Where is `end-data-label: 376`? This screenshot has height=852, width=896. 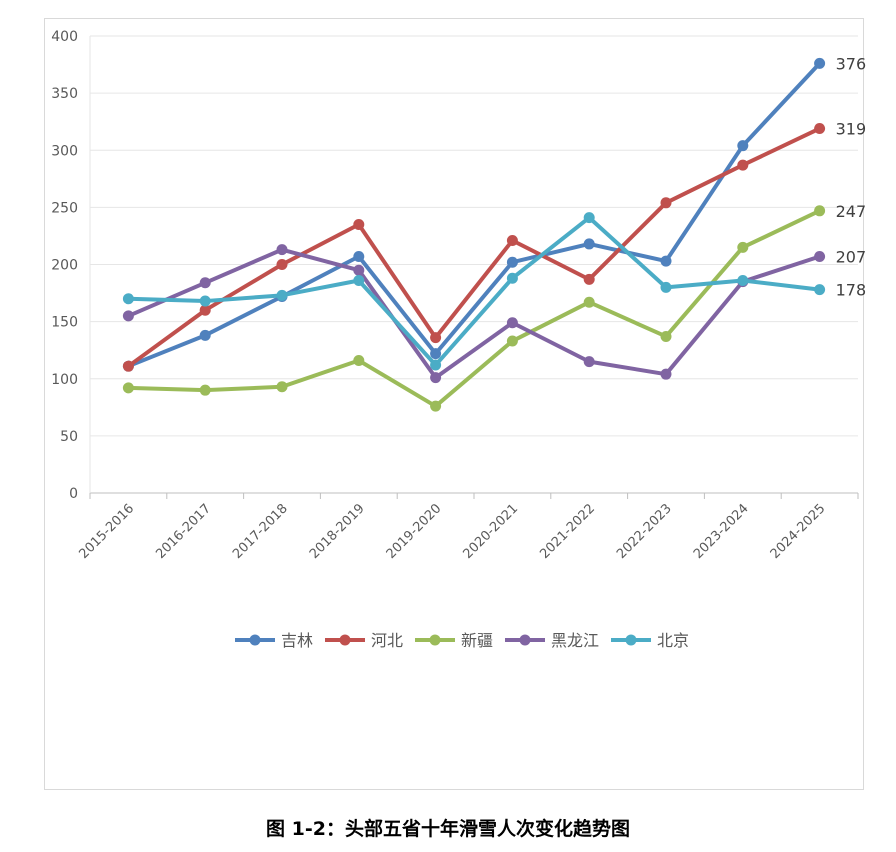 end-data-label: 376 is located at coordinates (851, 63).